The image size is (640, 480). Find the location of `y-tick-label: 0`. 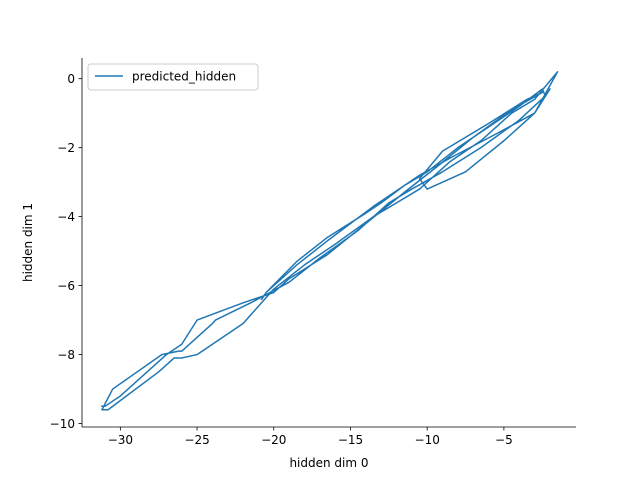

y-tick-label: 0 is located at coordinates (71, 79).